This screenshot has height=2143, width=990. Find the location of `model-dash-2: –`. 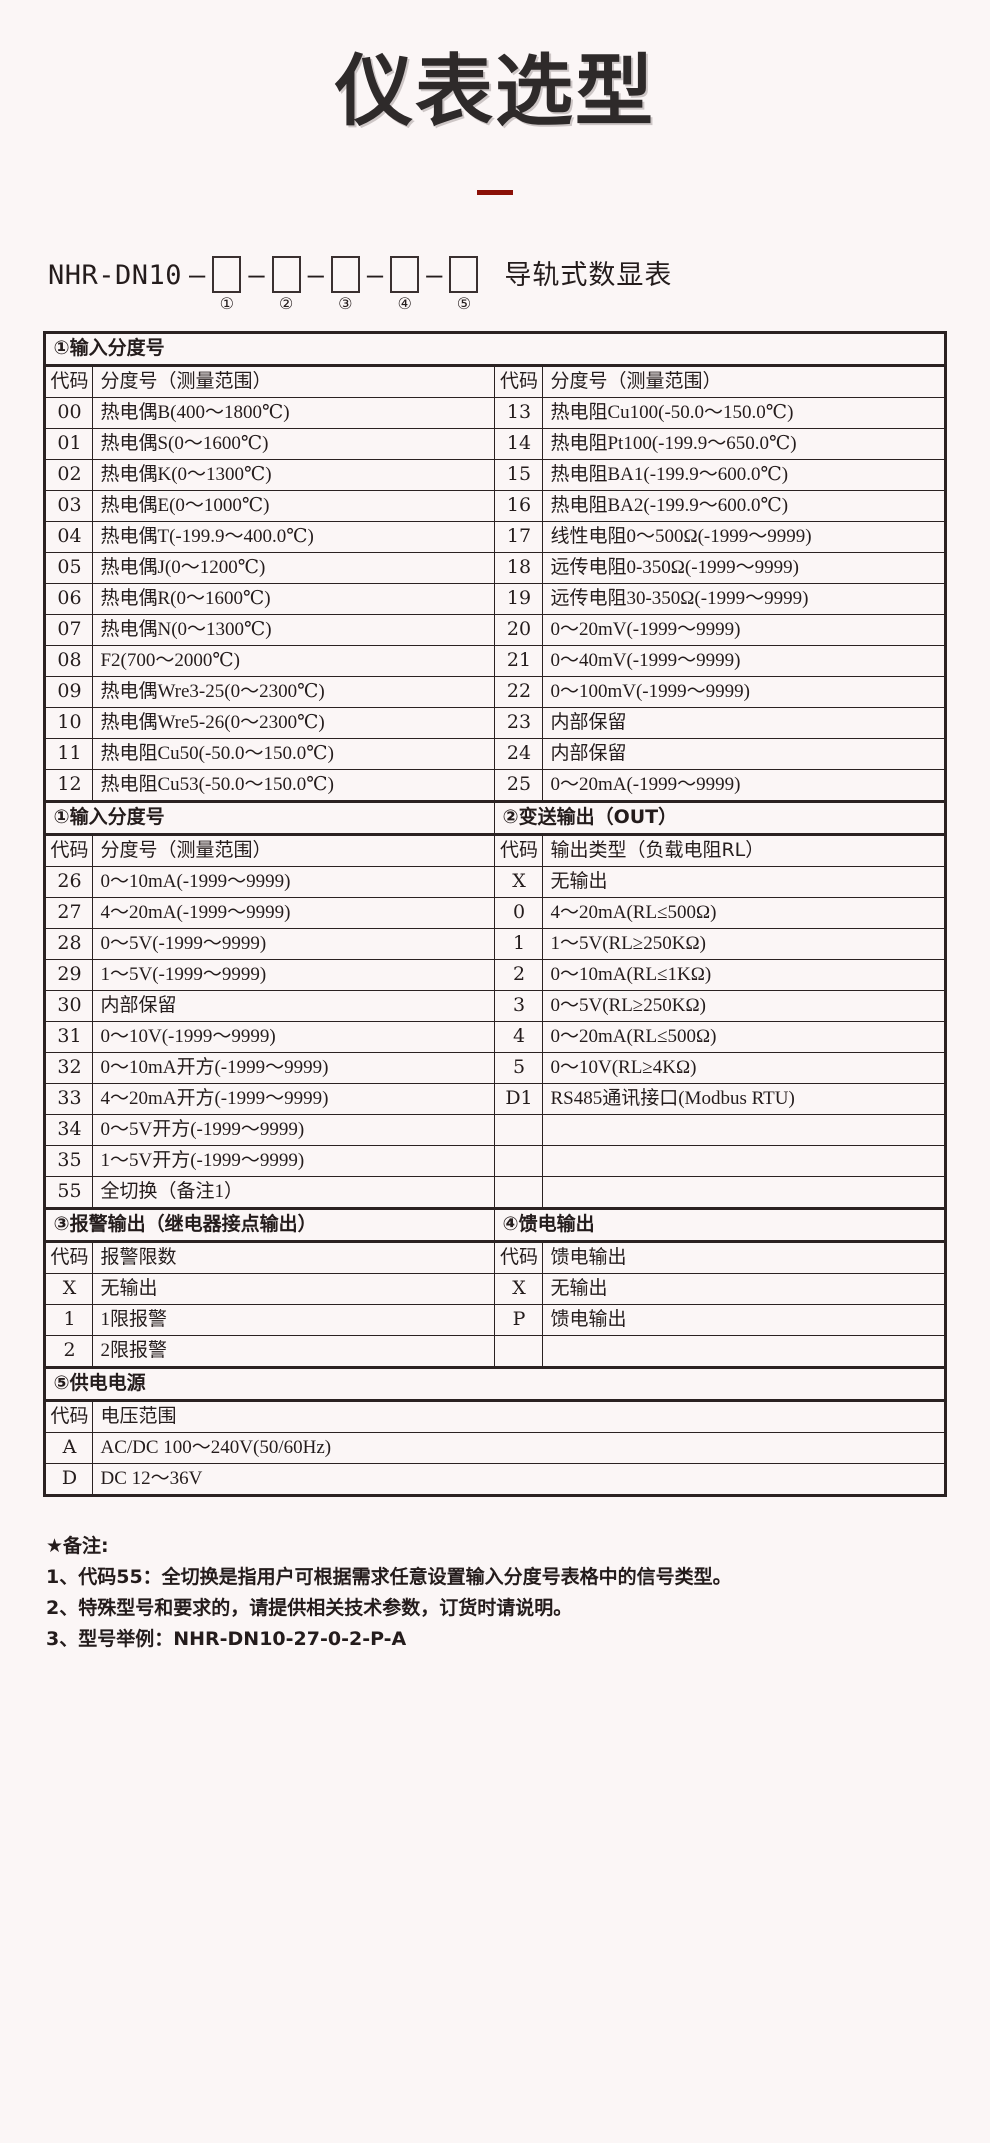

model-dash-2: – is located at coordinates (315, 275).